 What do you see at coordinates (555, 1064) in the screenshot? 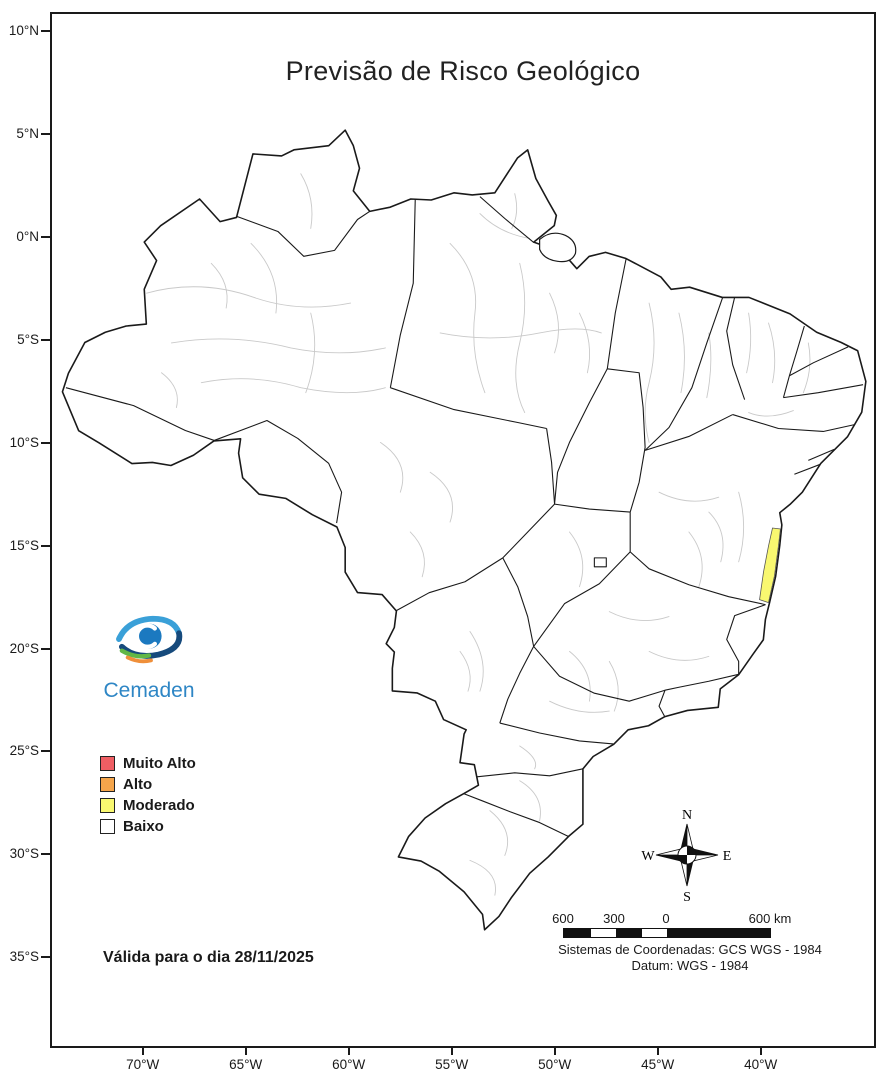
I see `lon-axis-label: 50°W` at bounding box center [555, 1064].